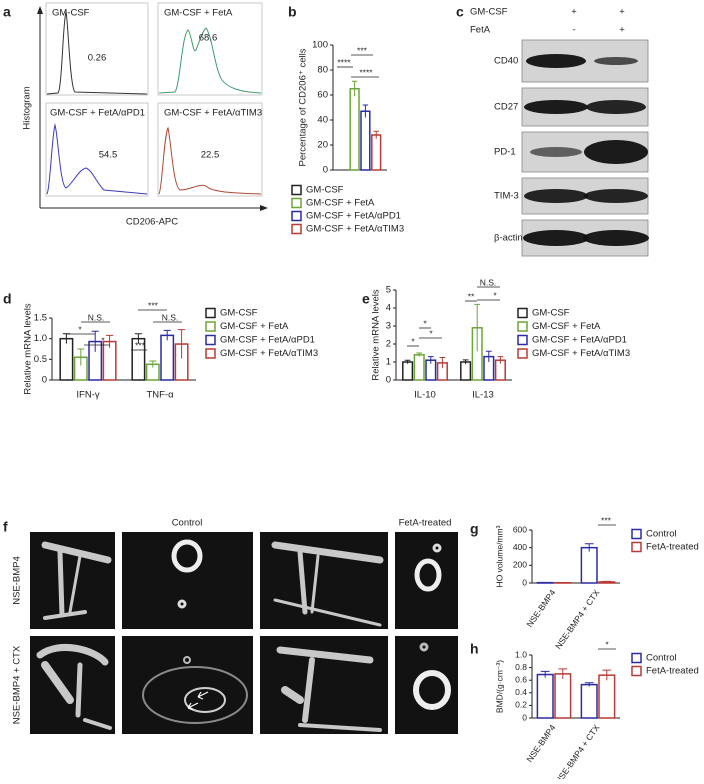 This screenshot has width=704, height=784. What do you see at coordinates (187, 523) in the screenshot?
I see `column-header: Control` at bounding box center [187, 523].